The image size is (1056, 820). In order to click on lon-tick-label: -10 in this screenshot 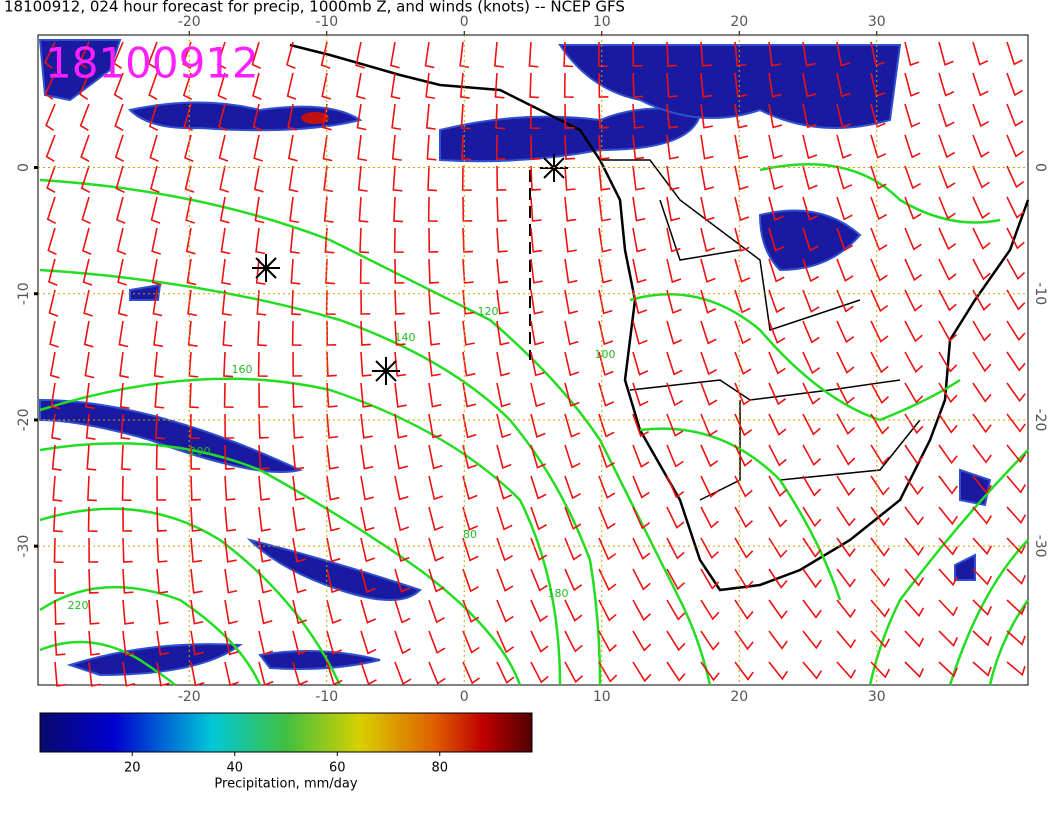, I will do `click(326, 697)`.